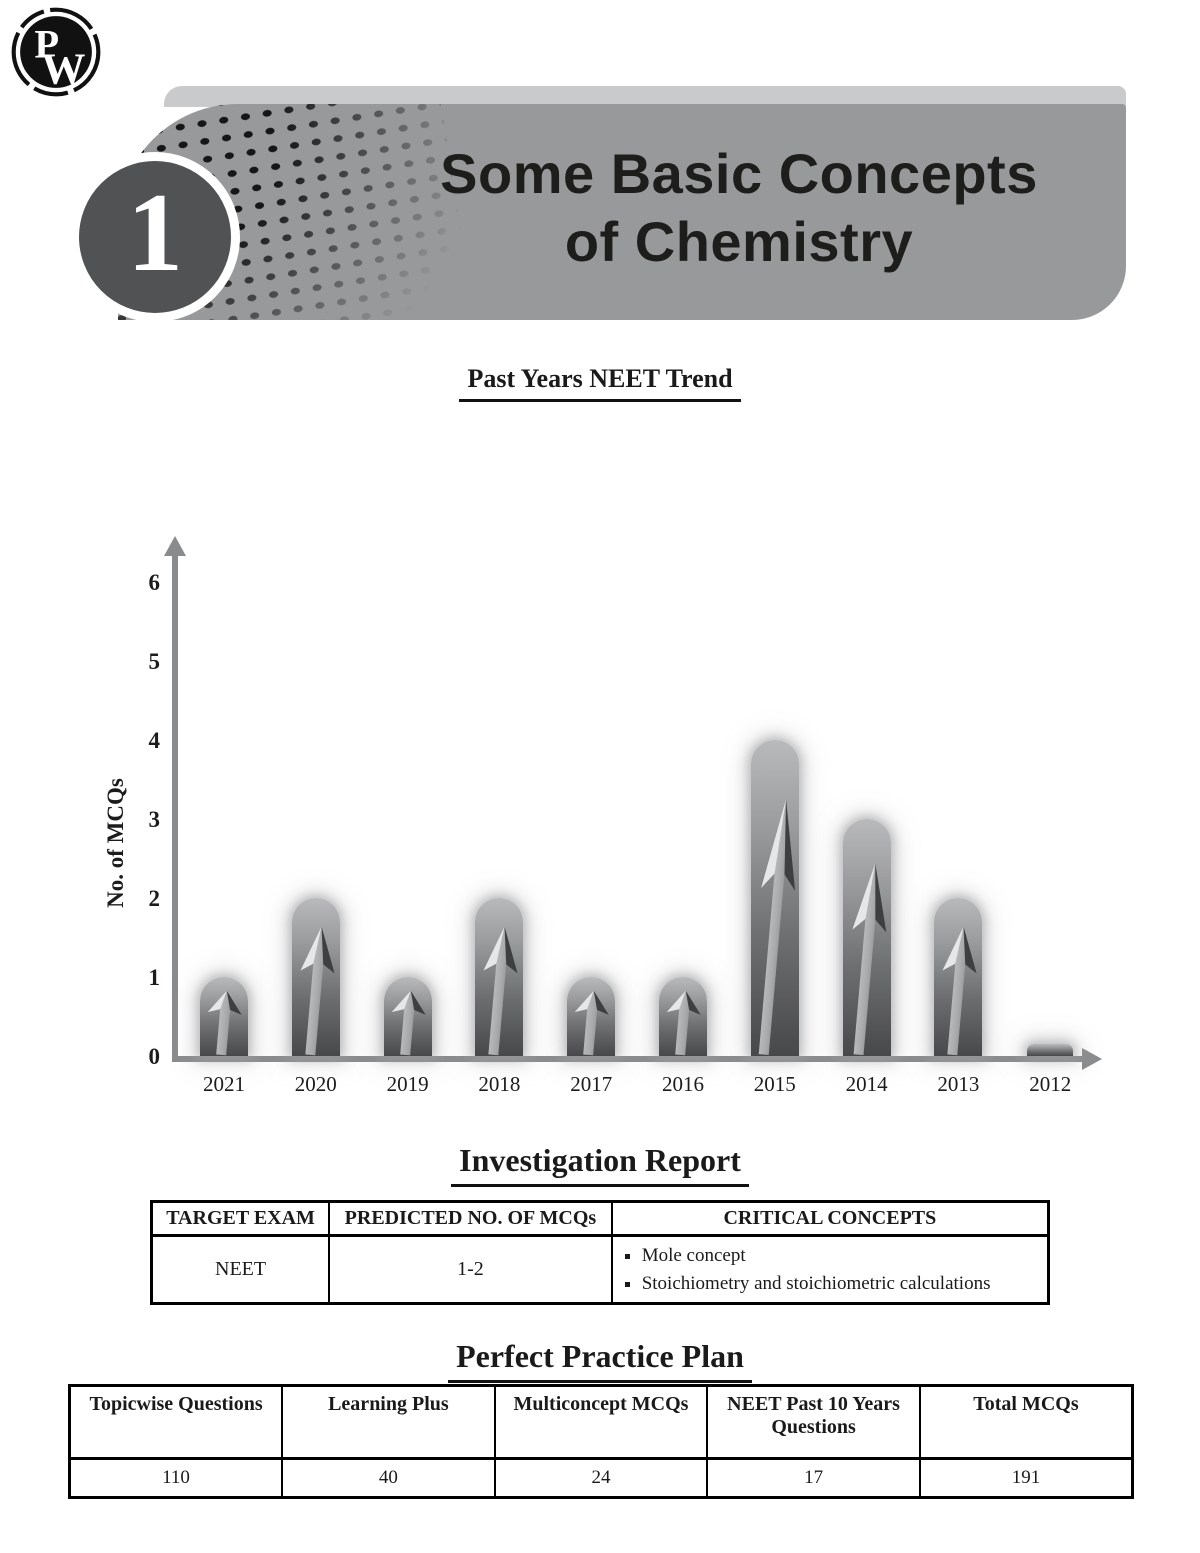  Describe the element at coordinates (154, 898) in the screenshot. I see `y-tick-label: 2` at that location.